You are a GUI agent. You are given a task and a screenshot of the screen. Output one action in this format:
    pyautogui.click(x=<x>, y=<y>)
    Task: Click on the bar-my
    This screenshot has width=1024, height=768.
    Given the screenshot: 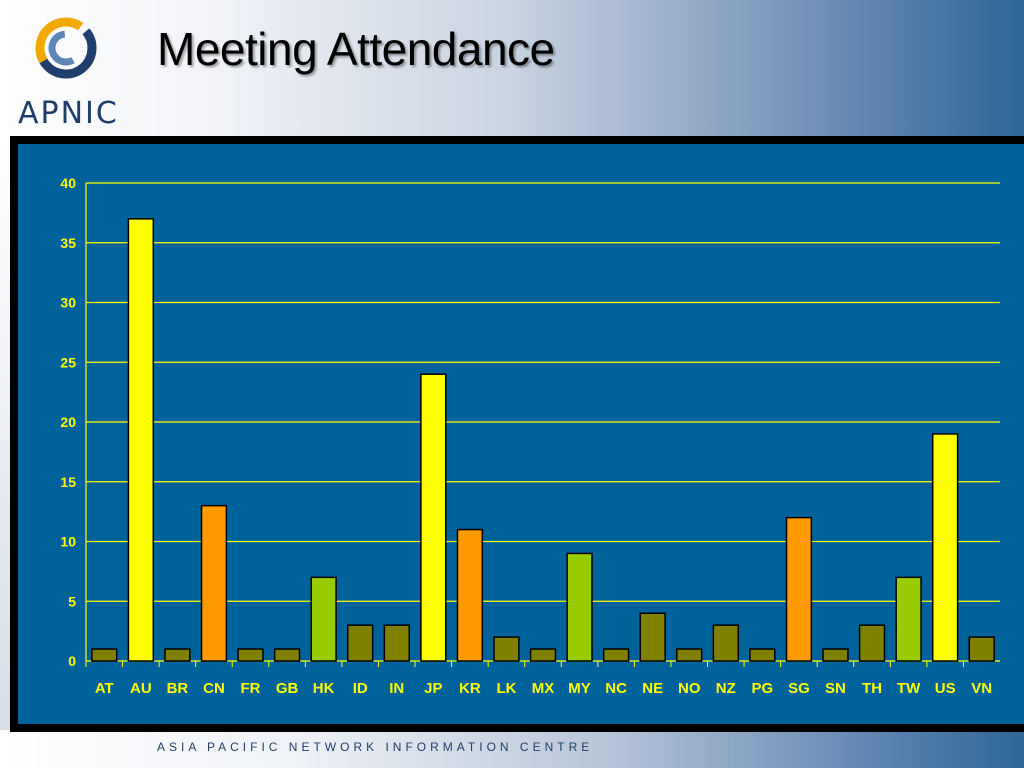 What is the action you would take?
    pyautogui.click(x=579, y=607)
    